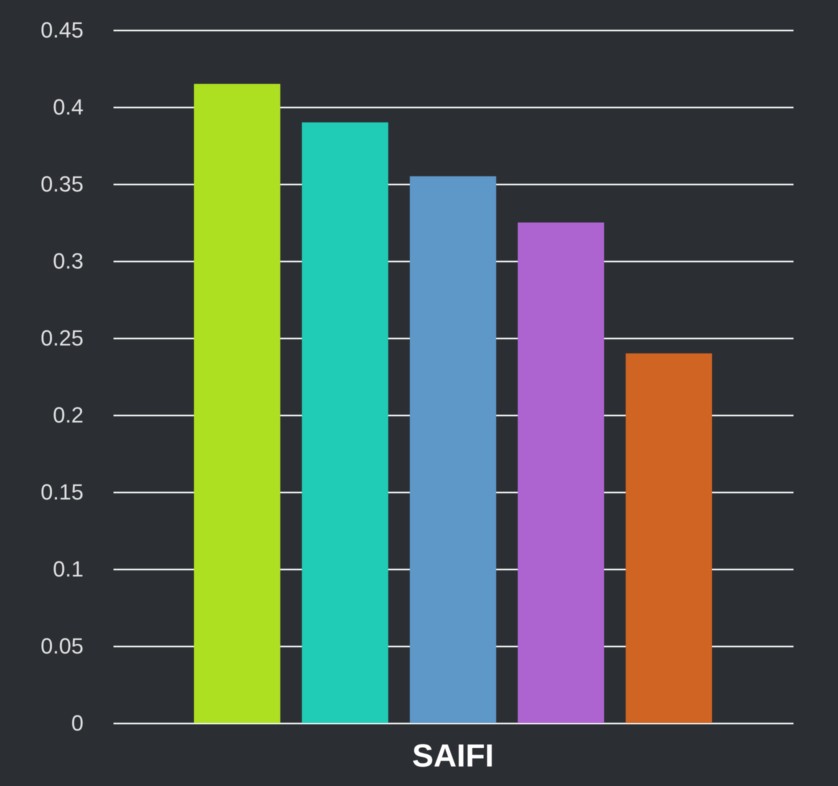 This screenshot has height=786, width=838. What do you see at coordinates (68, 261) in the screenshot?
I see `y-tick-label: 0.3` at bounding box center [68, 261].